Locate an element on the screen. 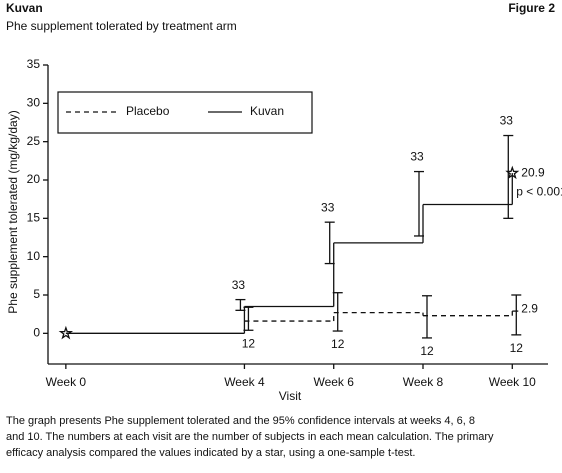 The width and height of the screenshot is (562, 473). y-tick-label: 35 is located at coordinates (34, 64).